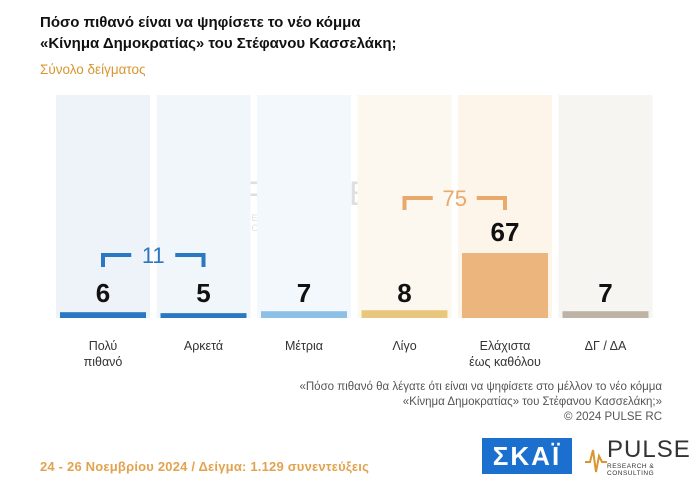  I want to click on category-label: ΔΓ / ΔΑ, so click(606, 346).